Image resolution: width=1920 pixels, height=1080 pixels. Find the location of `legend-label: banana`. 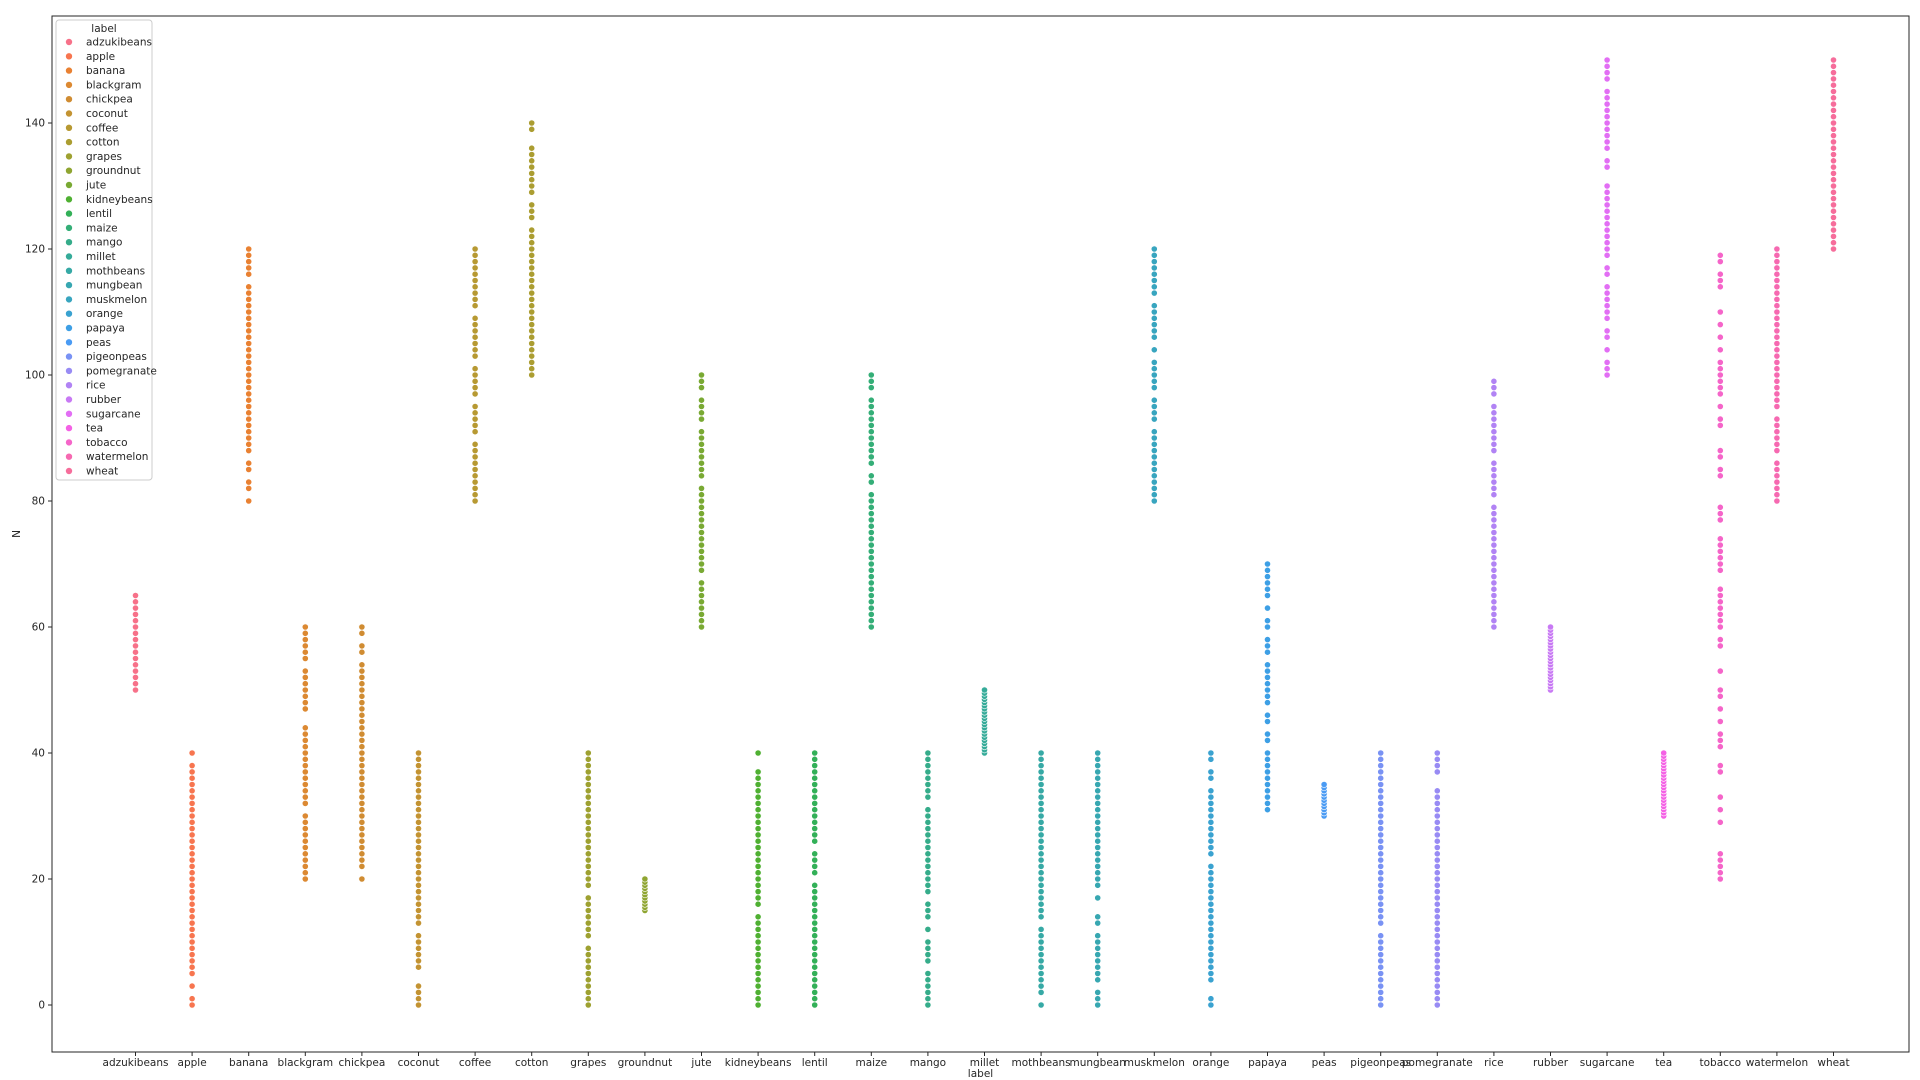

legend-label: banana is located at coordinates (105, 71).